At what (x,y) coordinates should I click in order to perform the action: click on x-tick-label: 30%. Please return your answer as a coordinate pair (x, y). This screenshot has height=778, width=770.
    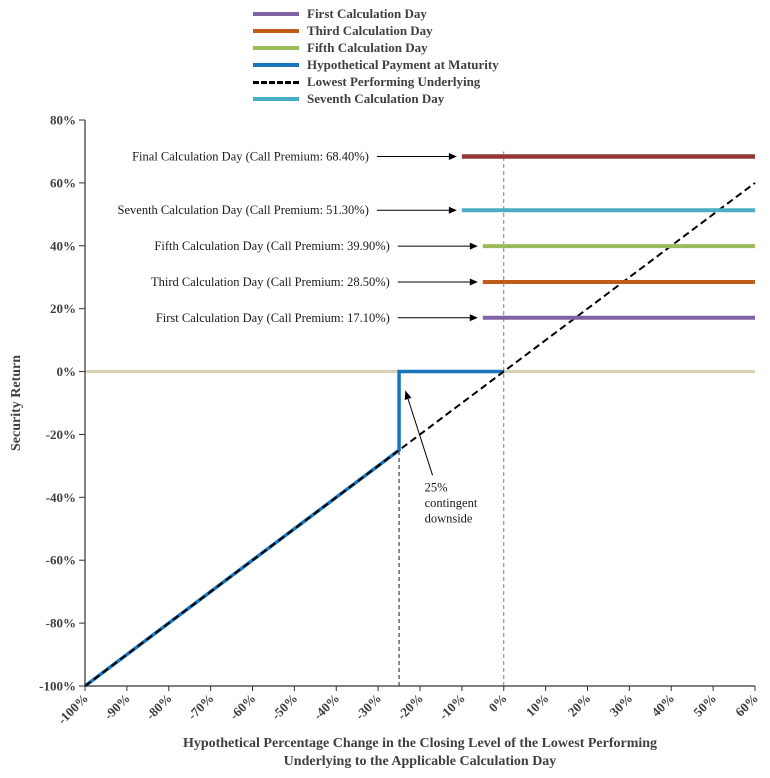
    Looking at the image, I should click on (621, 705).